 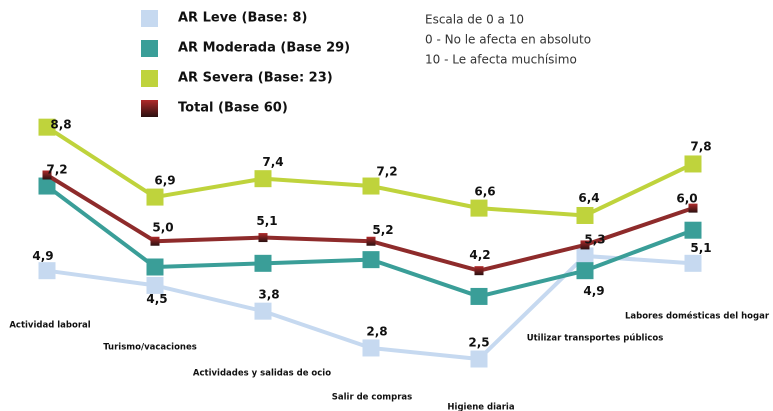 What do you see at coordinates (156, 299) in the screenshot?
I see `data-label: 4,5` at bounding box center [156, 299].